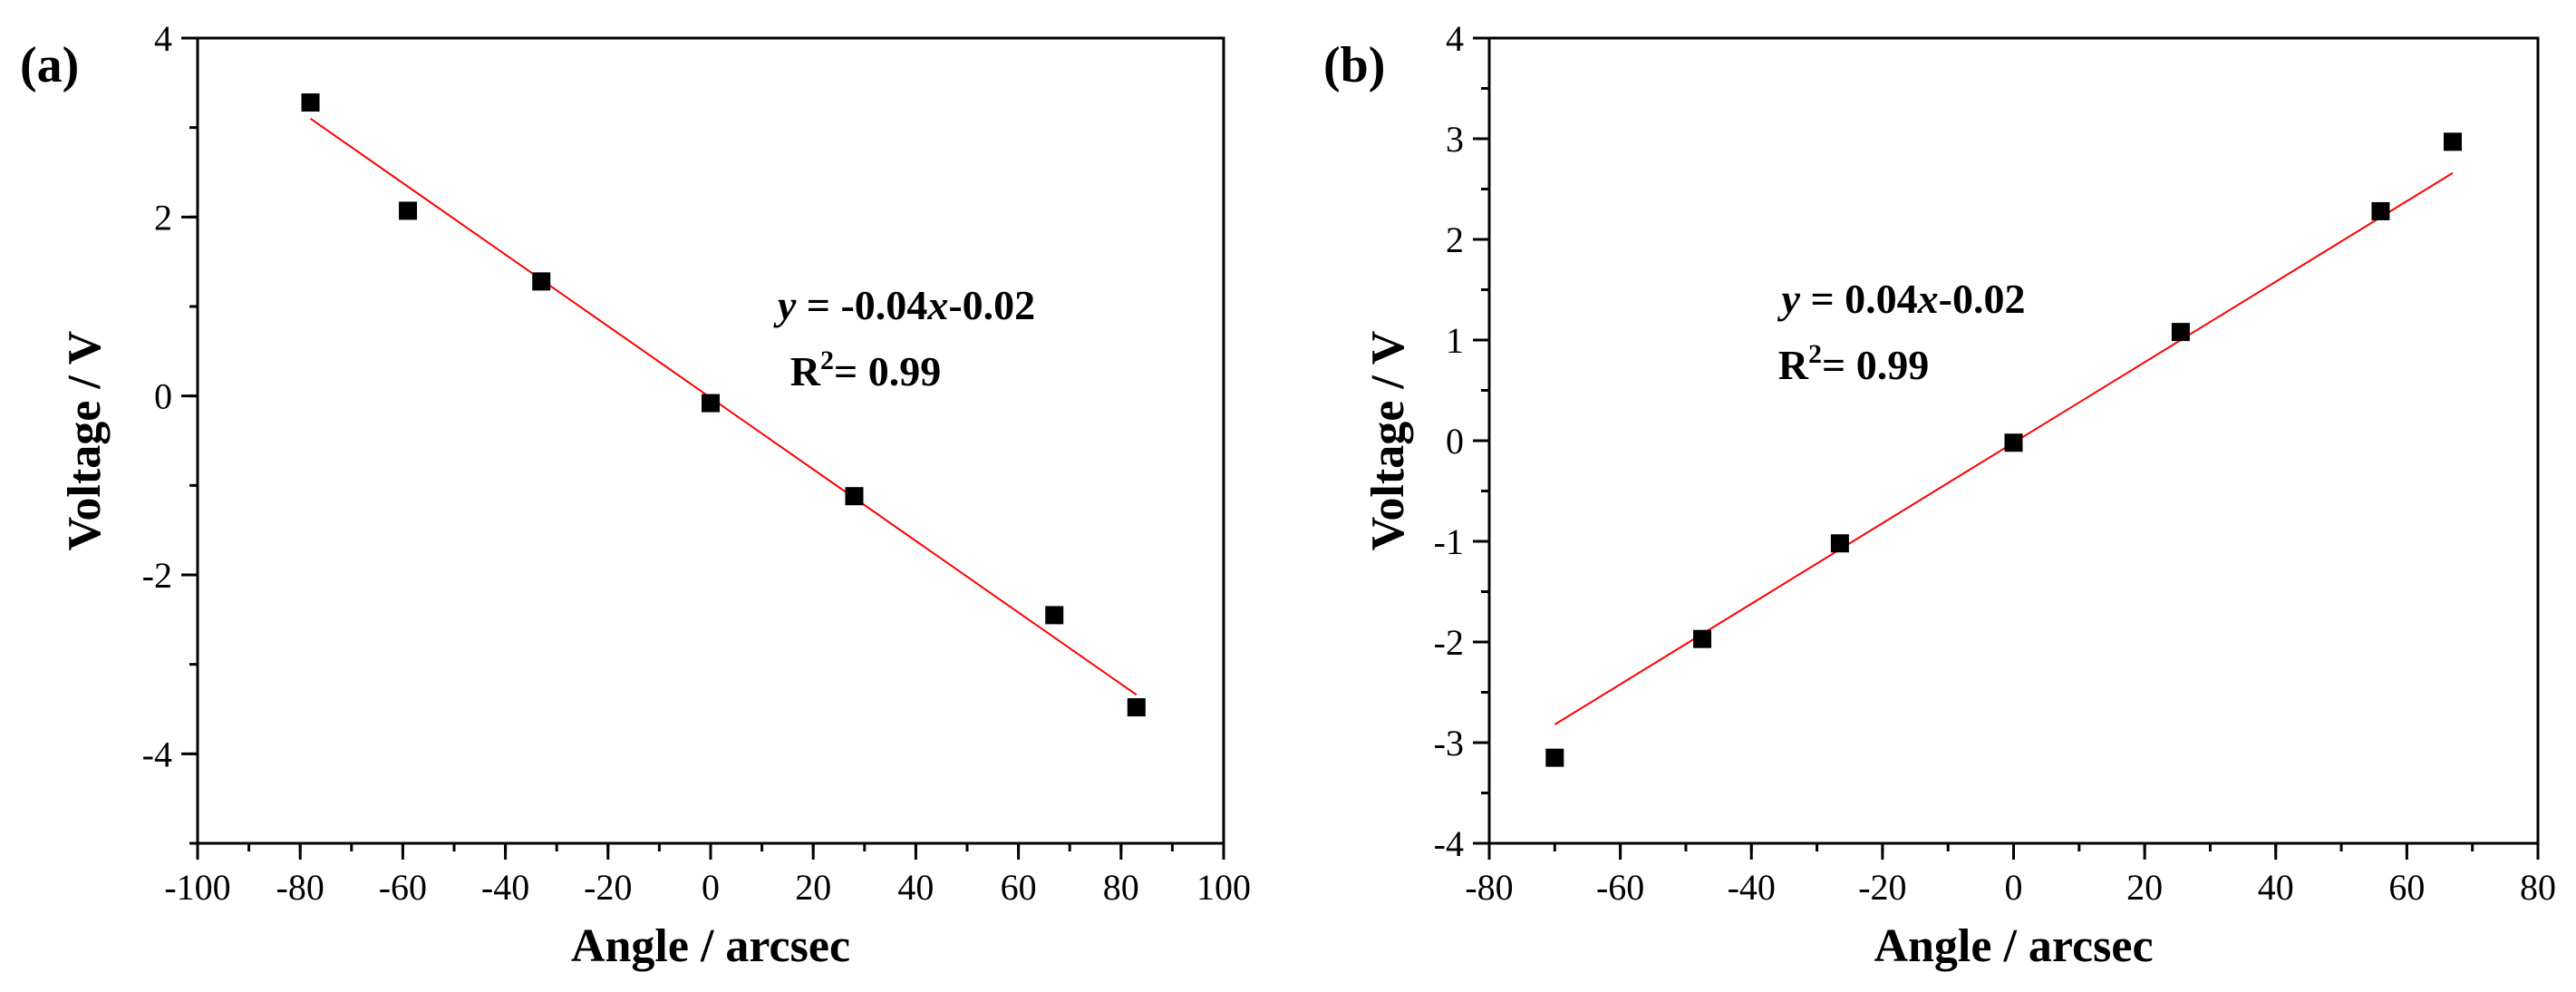  I want to click on y-tick-label: -3, so click(1449, 743).